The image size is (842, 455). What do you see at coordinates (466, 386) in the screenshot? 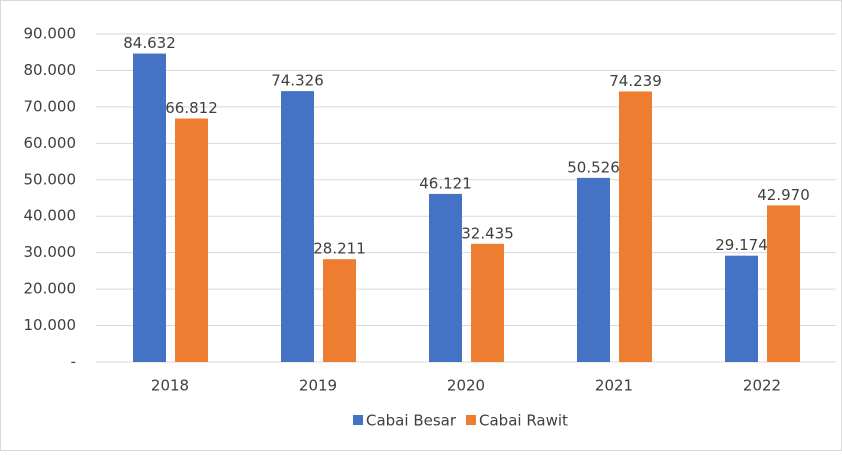
I see `x-tick-label: 2020` at bounding box center [466, 386].